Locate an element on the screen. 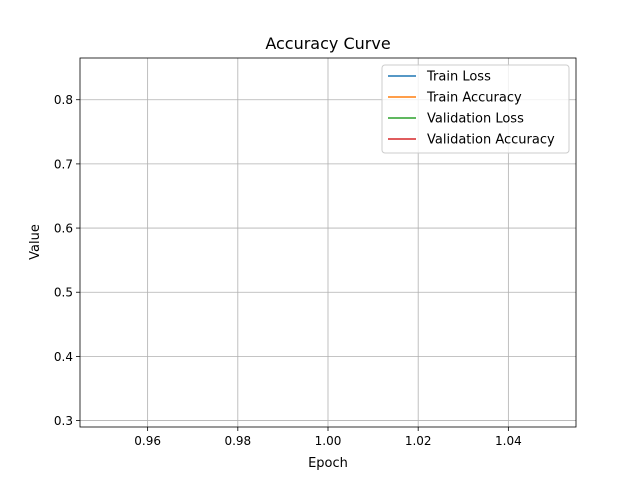 This screenshot has width=640, height=480. legend-box is located at coordinates (475, 109).